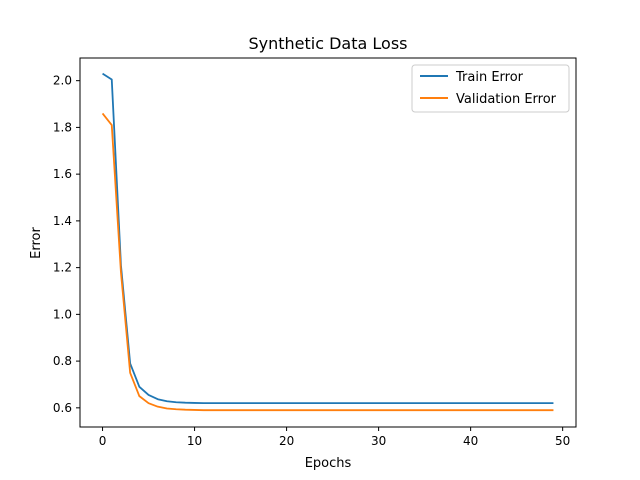  I want to click on x-axis-label: Epochs, so click(328, 463).